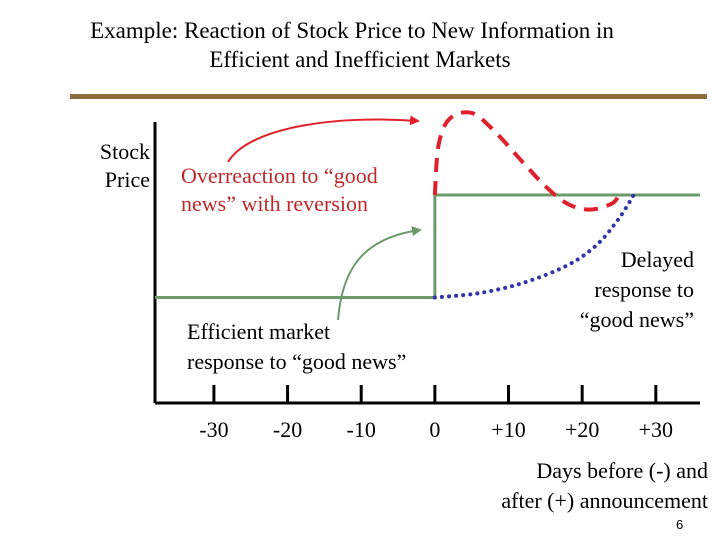  I want to click on x-tick-label: +30, so click(656, 429).